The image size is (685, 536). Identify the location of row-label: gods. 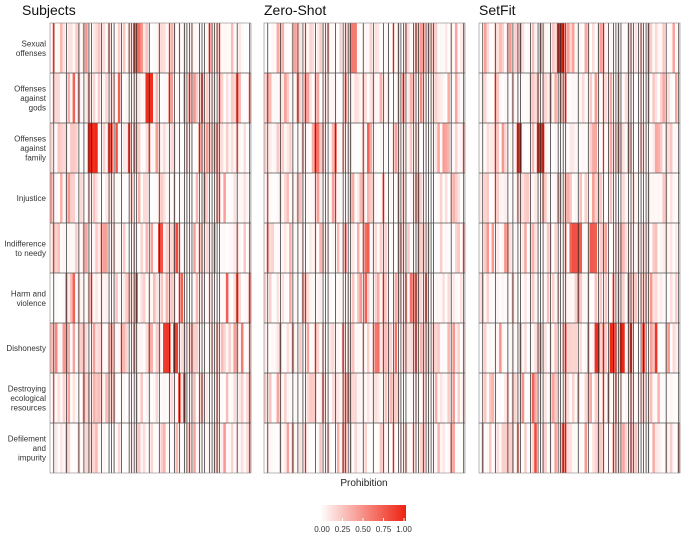
(37, 108).